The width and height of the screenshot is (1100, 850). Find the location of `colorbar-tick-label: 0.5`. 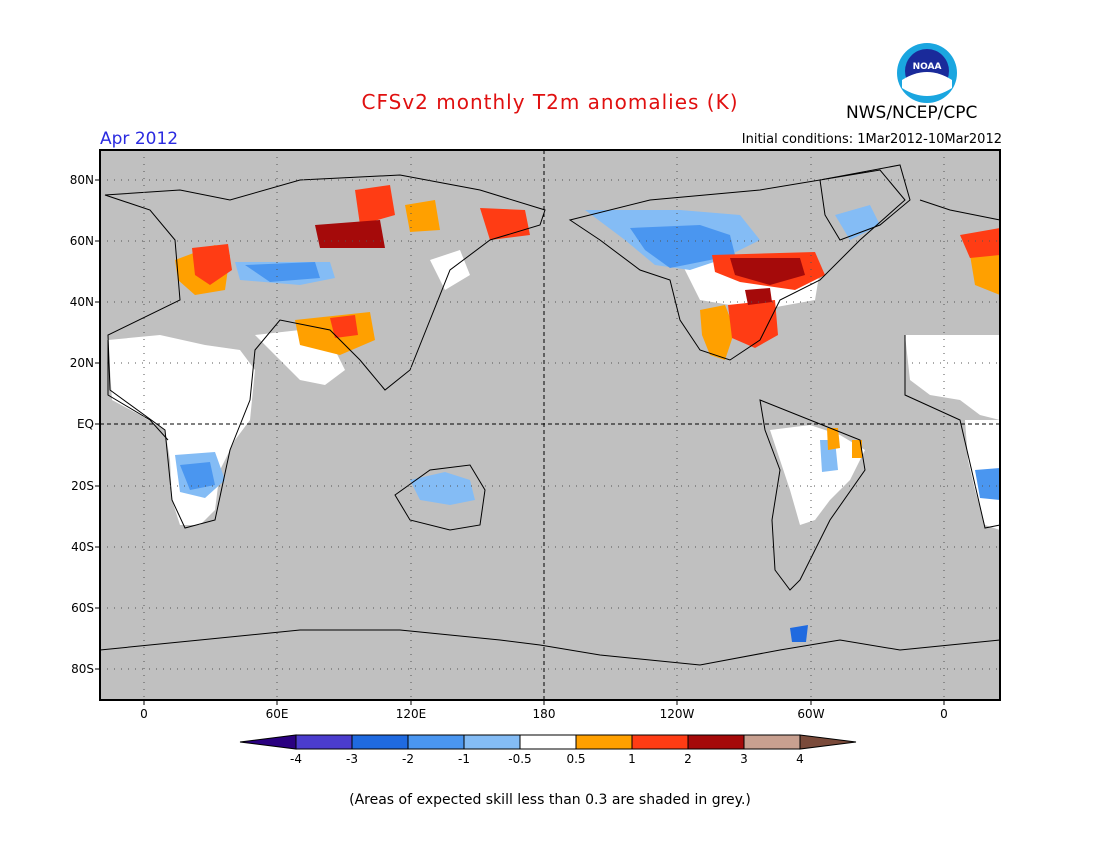

colorbar-tick-label: 0.5 is located at coordinates (576, 759).